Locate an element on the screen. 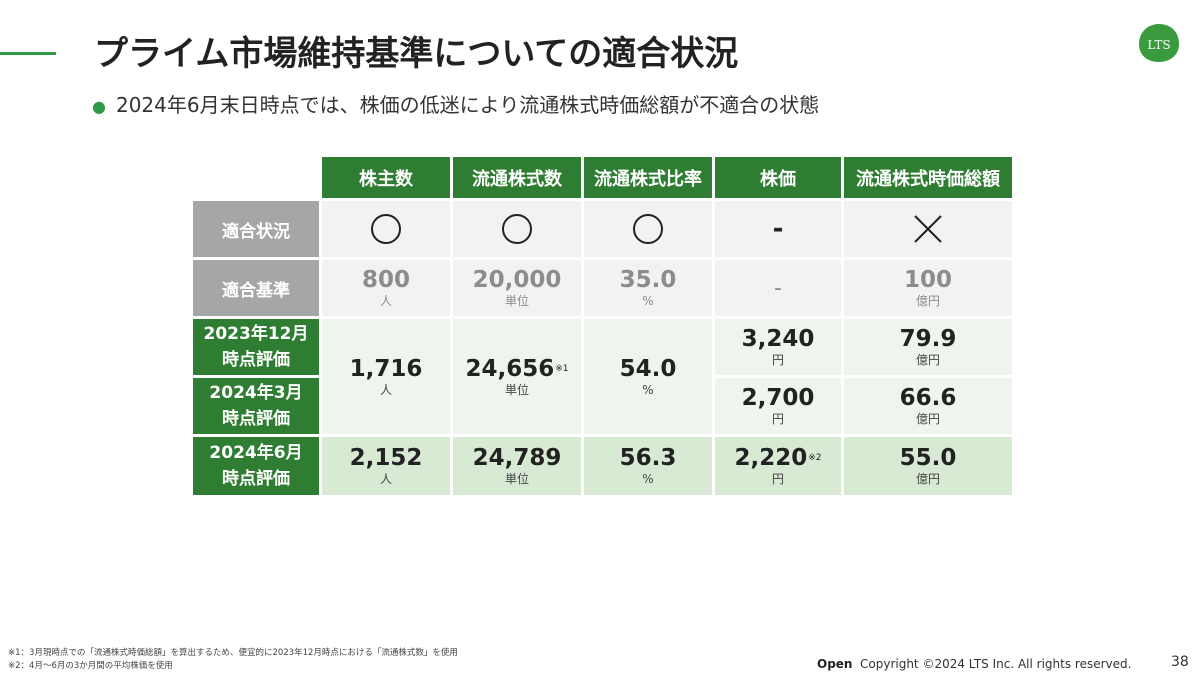  price-value-wrap: 2,220※2 is located at coordinates (777, 458).